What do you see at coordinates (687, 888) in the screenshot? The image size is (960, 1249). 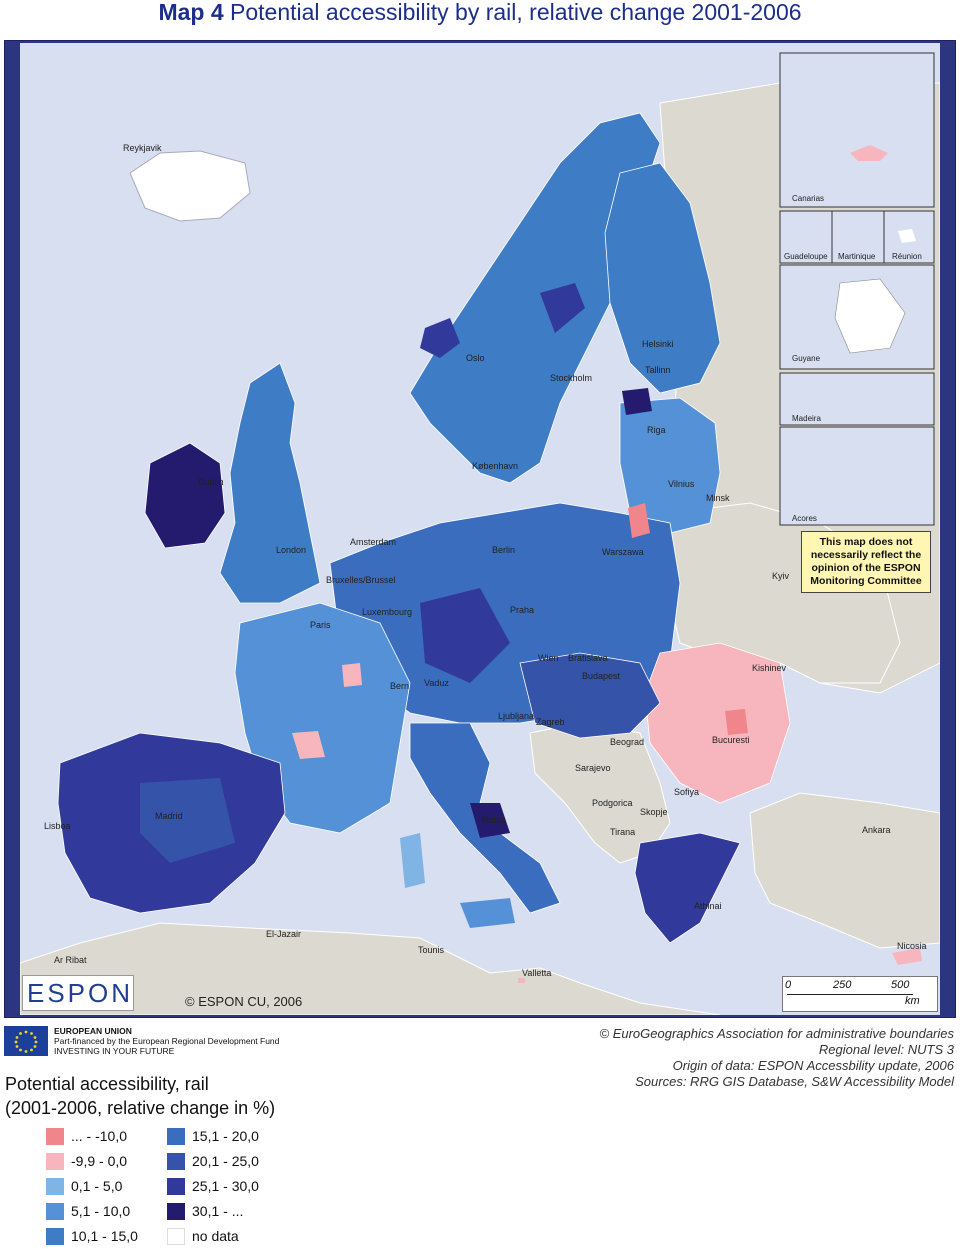 I see `land-greece` at bounding box center [687, 888].